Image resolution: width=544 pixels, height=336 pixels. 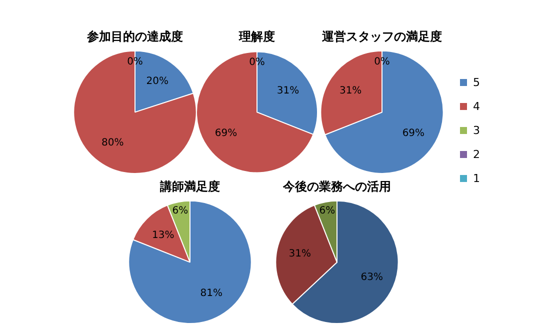 I want to click on chart-title: 今後の業務への活用, so click(x=336, y=186).